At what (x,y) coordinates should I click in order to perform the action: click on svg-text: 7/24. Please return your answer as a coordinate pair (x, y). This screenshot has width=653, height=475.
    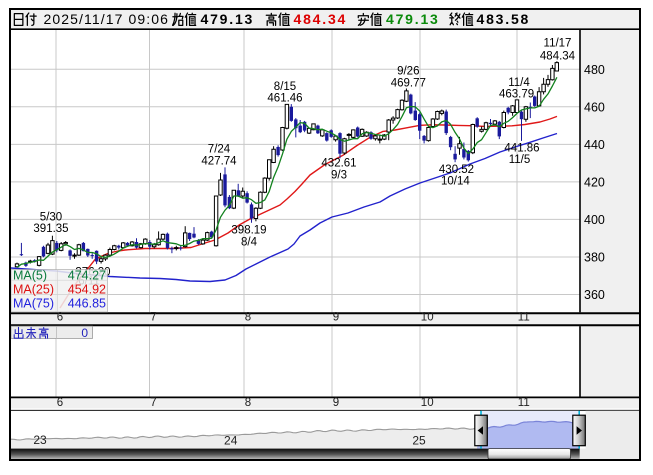
    Looking at the image, I should click on (219, 150).